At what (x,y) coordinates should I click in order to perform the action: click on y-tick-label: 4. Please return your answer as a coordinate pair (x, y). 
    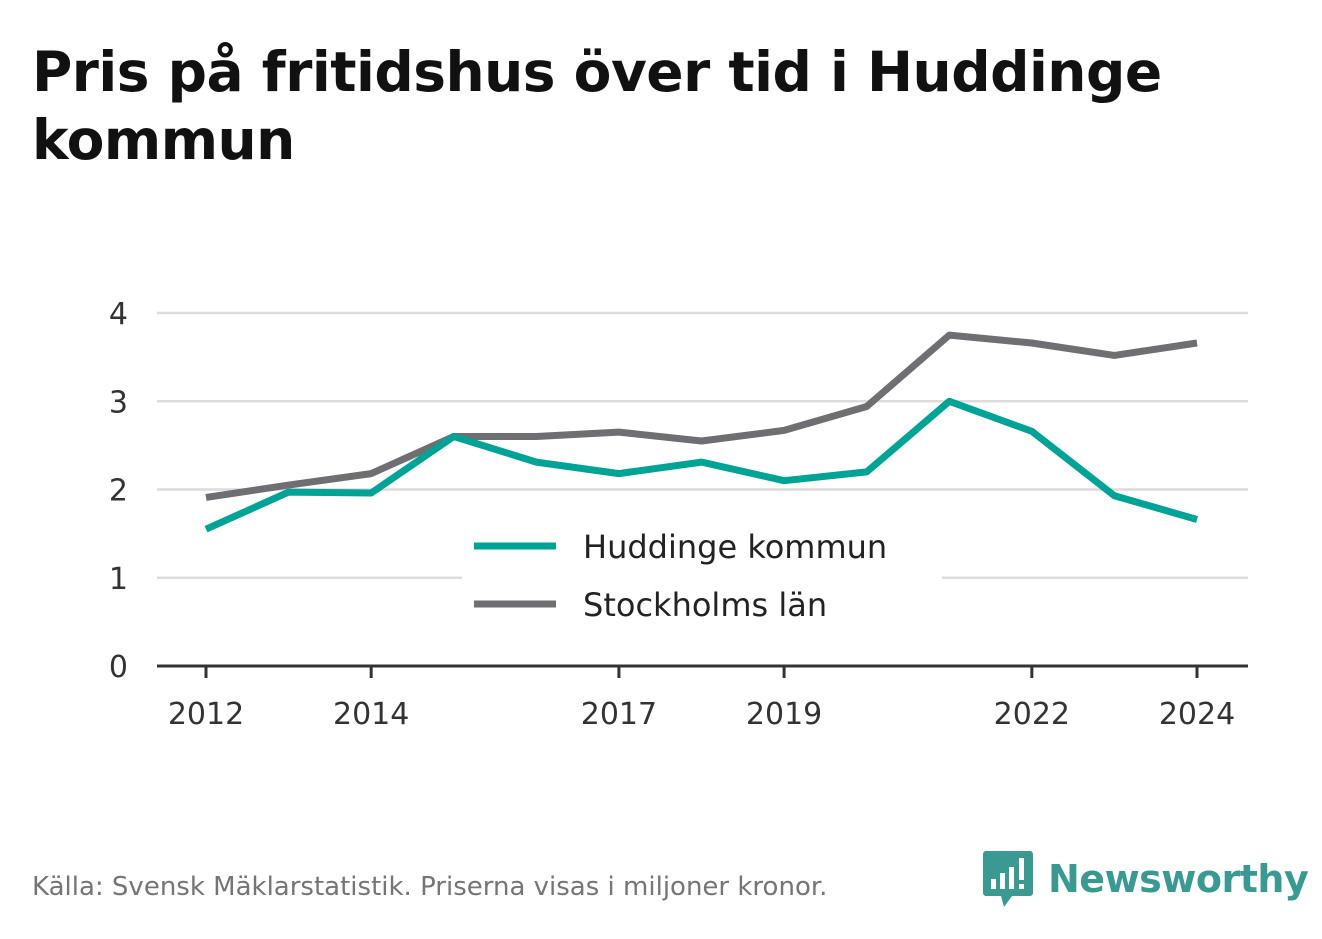
    Looking at the image, I should click on (118, 314).